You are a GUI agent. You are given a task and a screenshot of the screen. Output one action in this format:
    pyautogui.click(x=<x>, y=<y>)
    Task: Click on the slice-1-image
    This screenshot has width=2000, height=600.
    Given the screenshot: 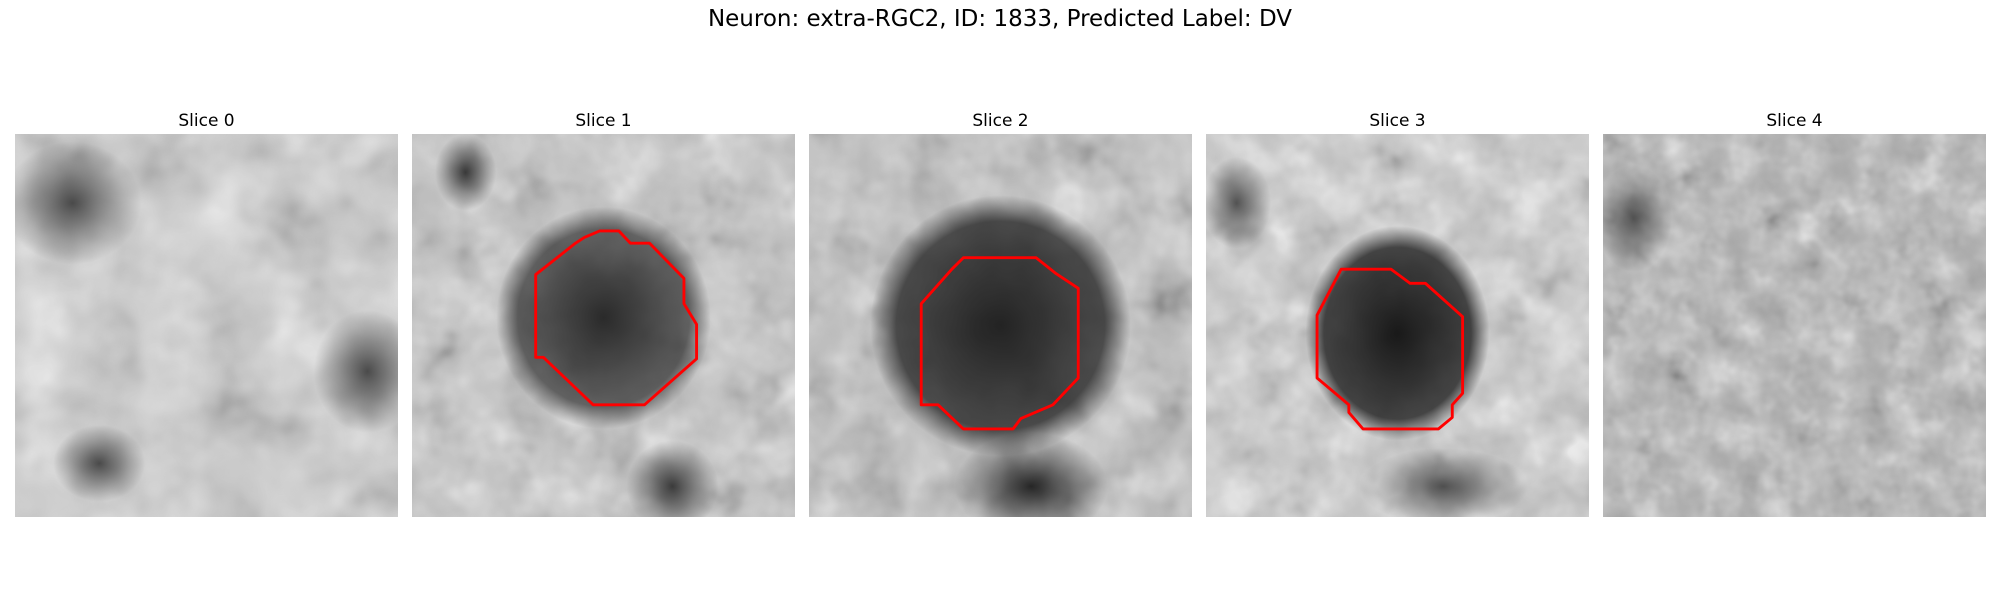 What is the action you would take?
    pyautogui.click(x=603, y=325)
    